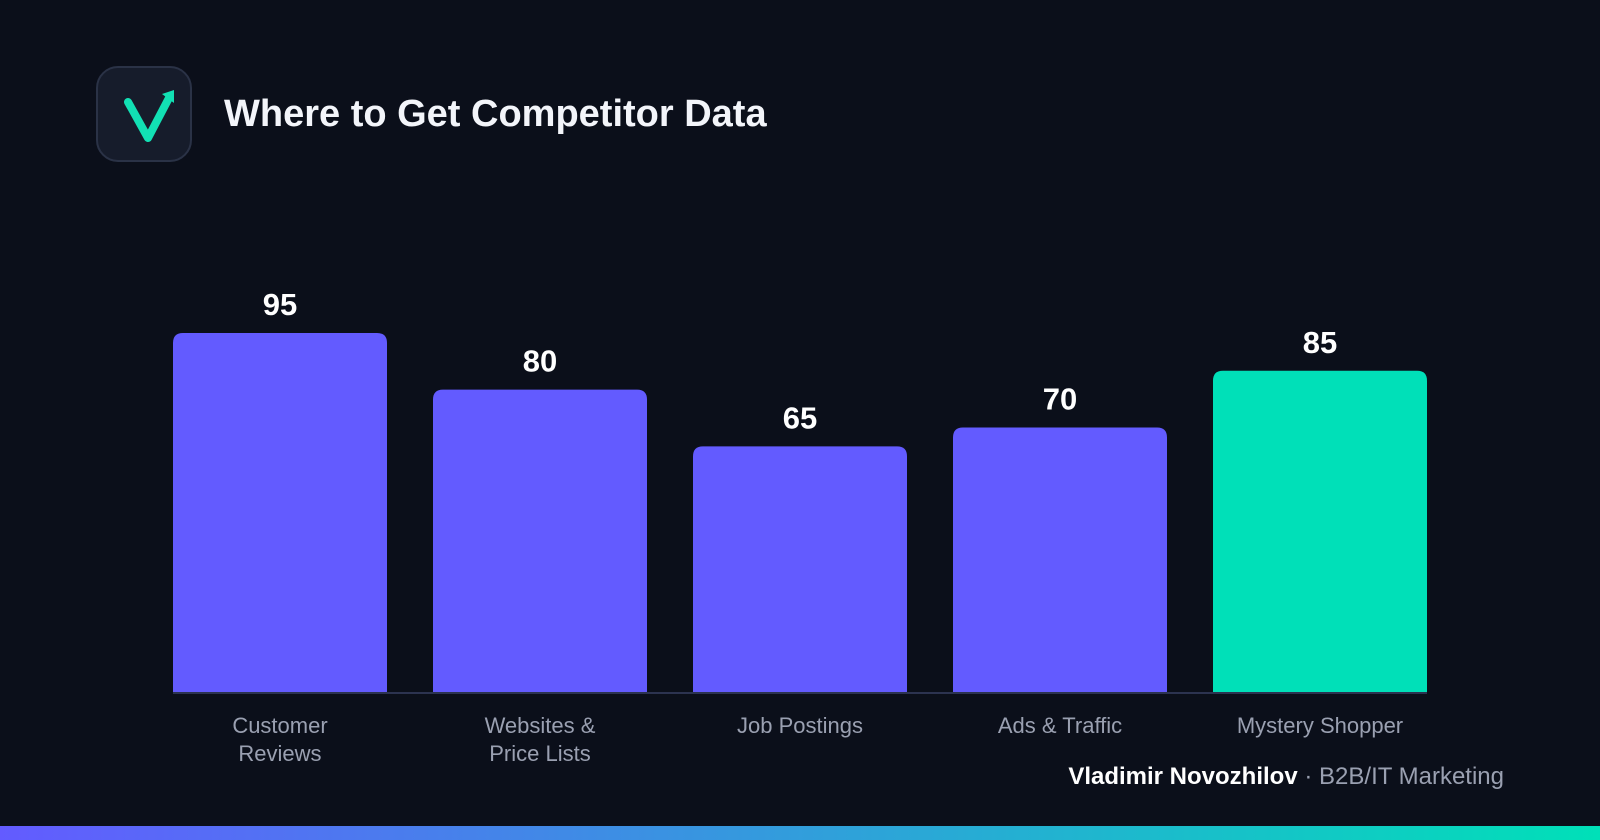 Image resolution: width=1600 pixels, height=840 pixels. Describe the element at coordinates (1183, 776) in the screenshot. I see `author-name: Vladimir Novozhilov` at that location.